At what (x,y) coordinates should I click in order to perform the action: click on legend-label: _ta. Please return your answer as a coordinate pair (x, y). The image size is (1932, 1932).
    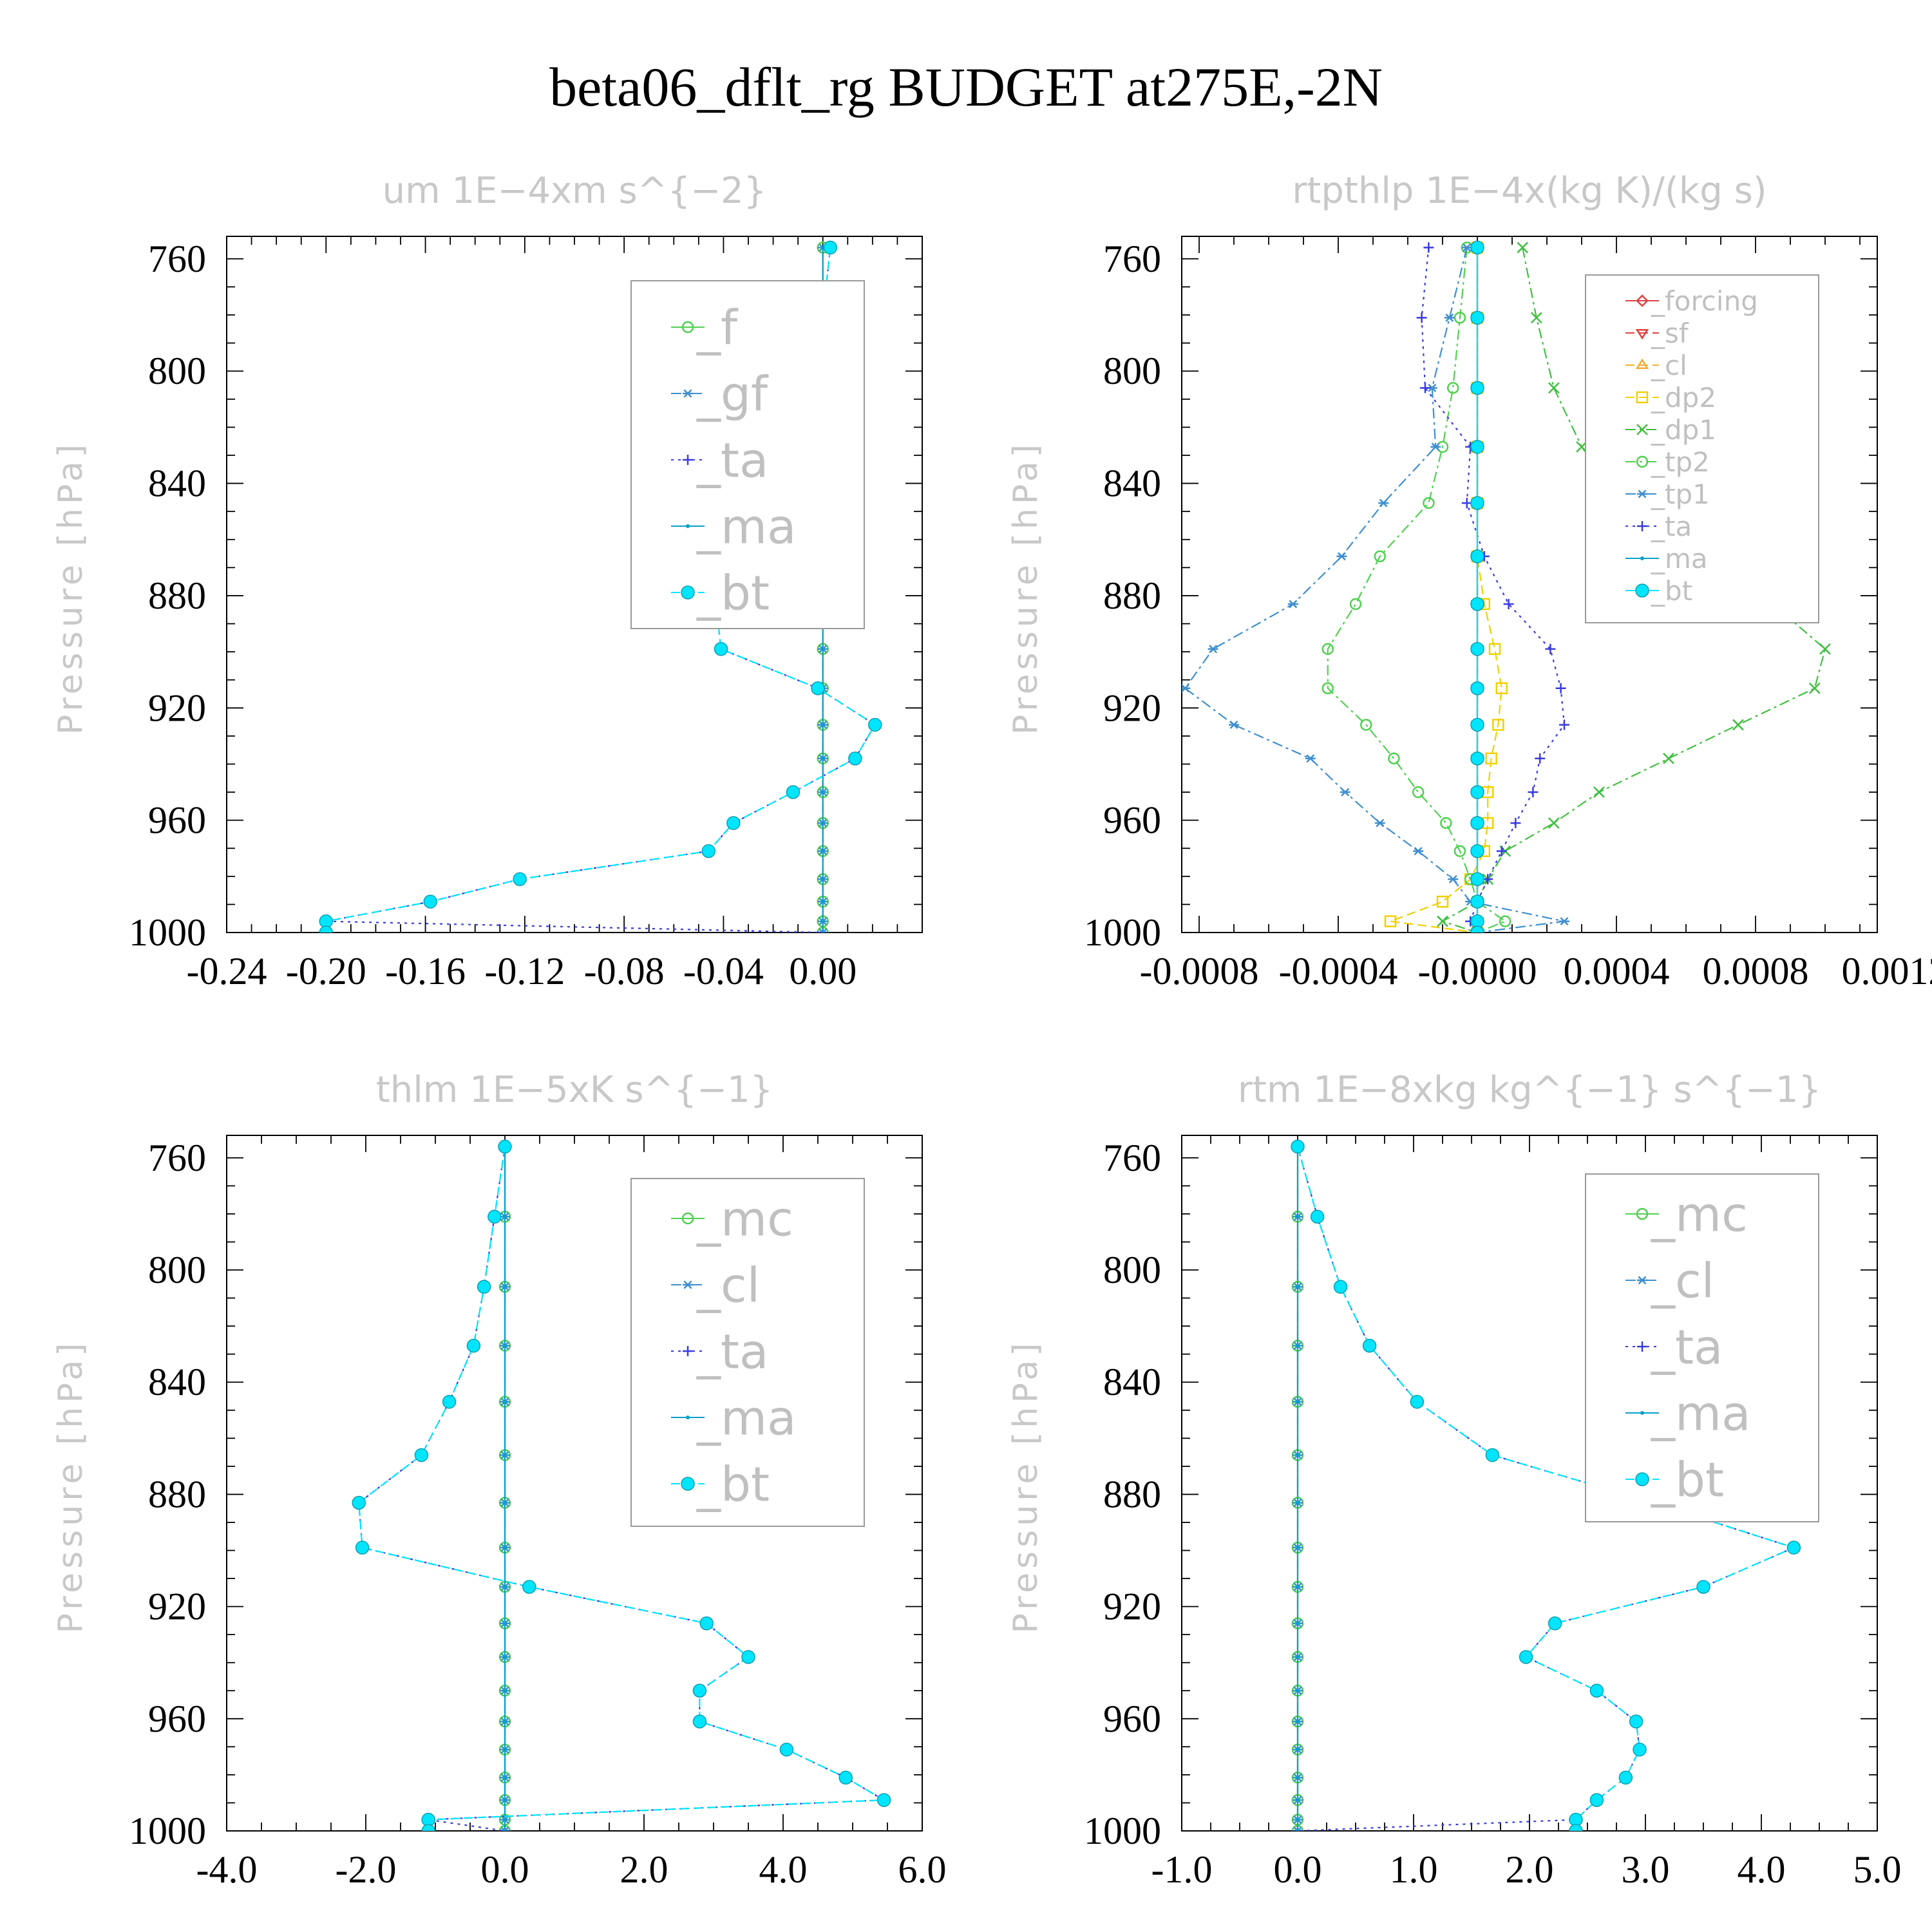
    Looking at the image, I should click on (732, 461).